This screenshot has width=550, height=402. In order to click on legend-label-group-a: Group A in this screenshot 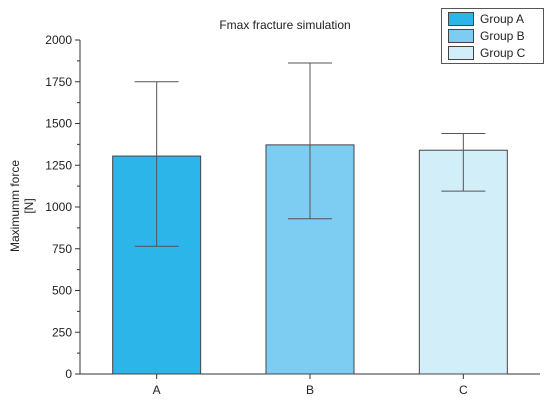, I will do `click(502, 19)`.